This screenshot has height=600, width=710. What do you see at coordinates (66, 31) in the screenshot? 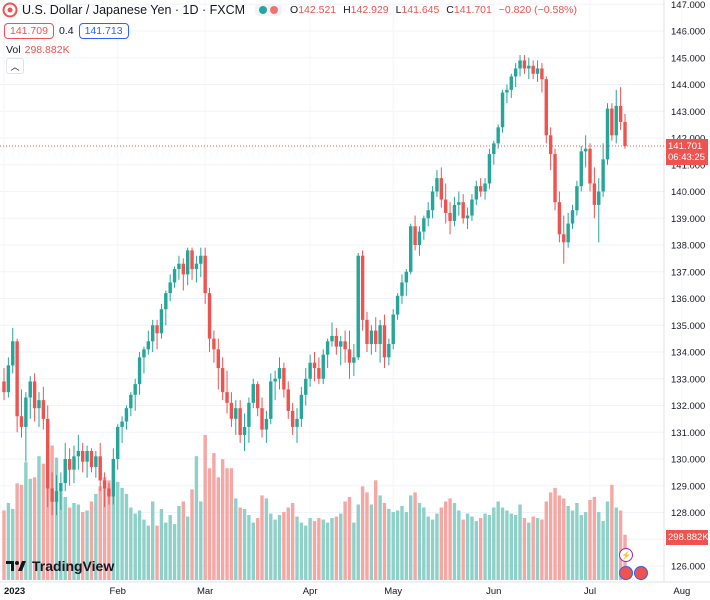
I see `spread-value: 0.4` at bounding box center [66, 31].